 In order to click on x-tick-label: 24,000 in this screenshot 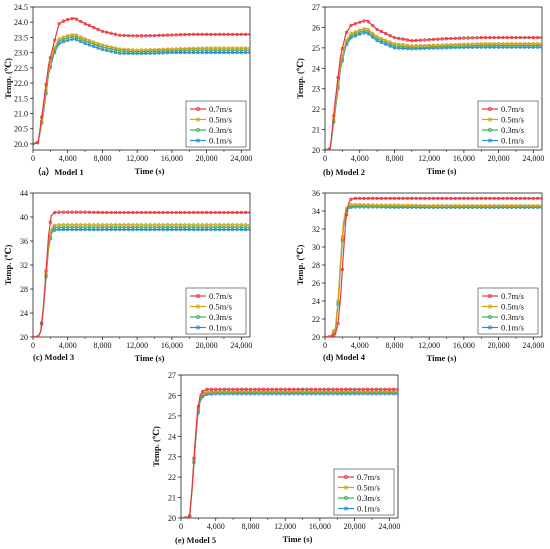, I will do `click(241, 158)`.